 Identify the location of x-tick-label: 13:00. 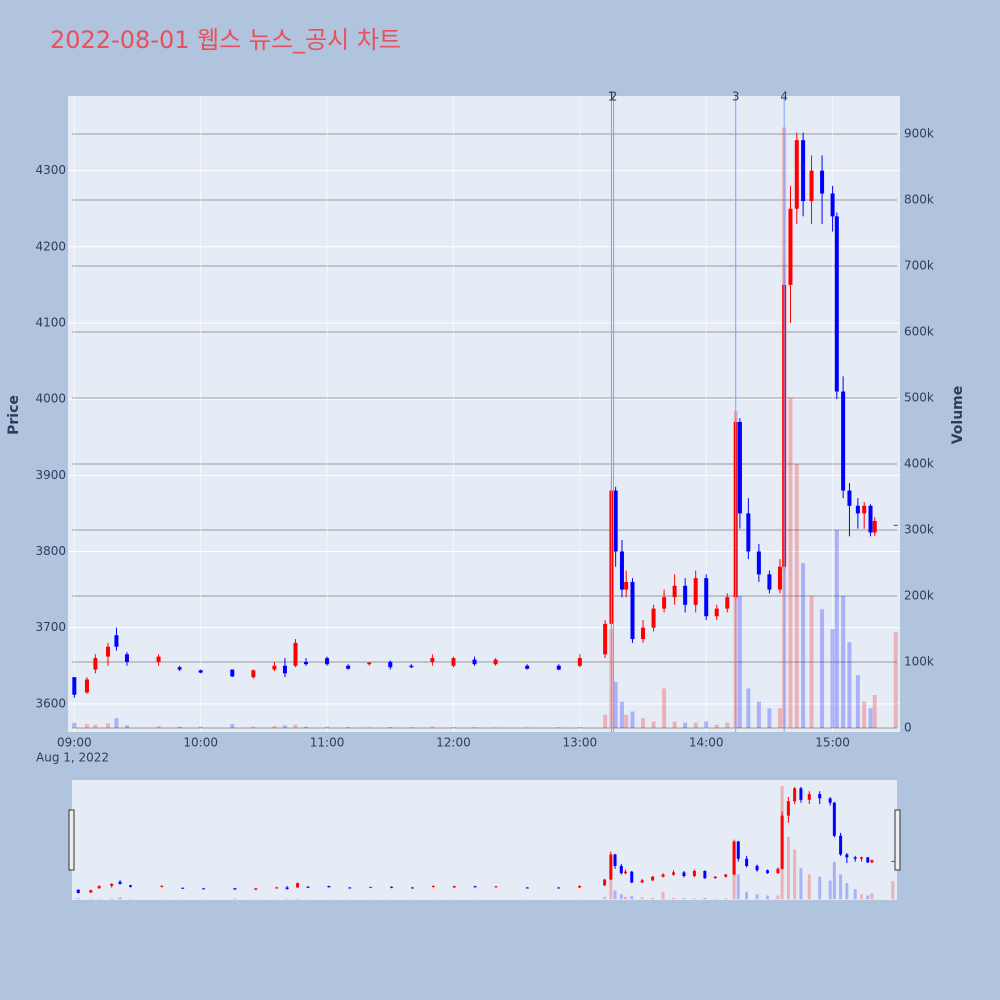
(580, 743).